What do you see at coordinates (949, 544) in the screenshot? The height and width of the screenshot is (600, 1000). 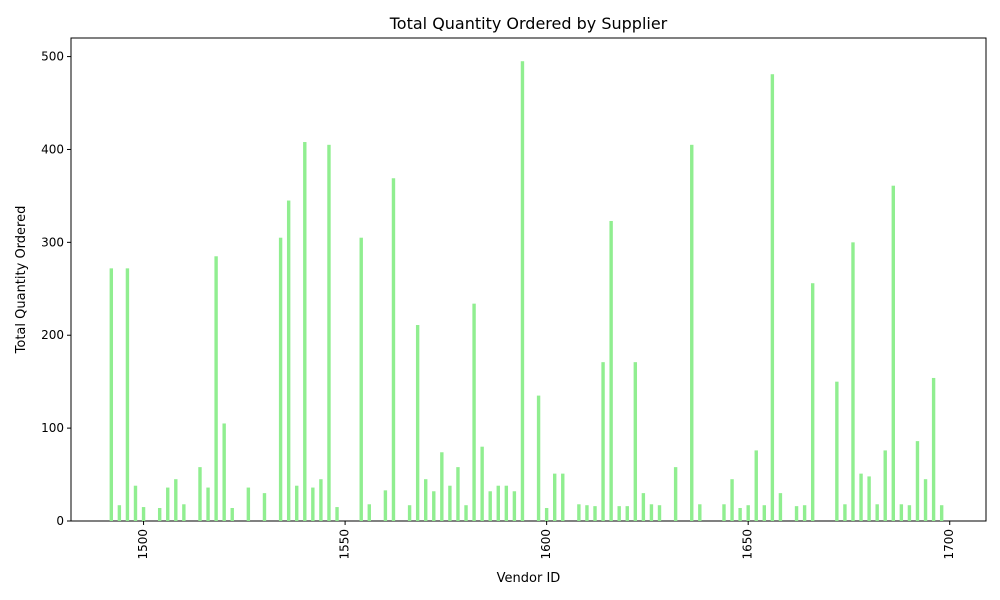 I see `x-tick-label: 1700` at bounding box center [949, 544].